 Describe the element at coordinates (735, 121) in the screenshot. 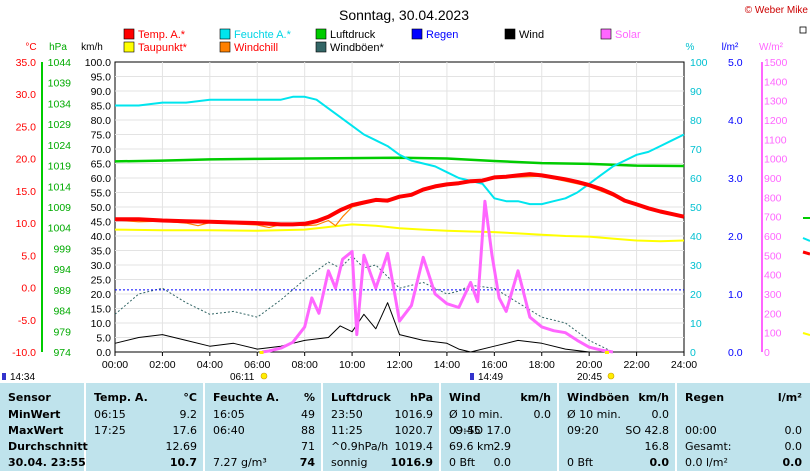

I see `axis-tick-label: 4.0` at that location.